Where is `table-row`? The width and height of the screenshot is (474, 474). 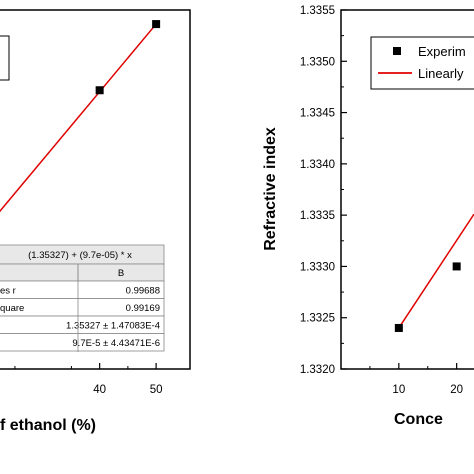
table-row is located at coordinates (82, 342).